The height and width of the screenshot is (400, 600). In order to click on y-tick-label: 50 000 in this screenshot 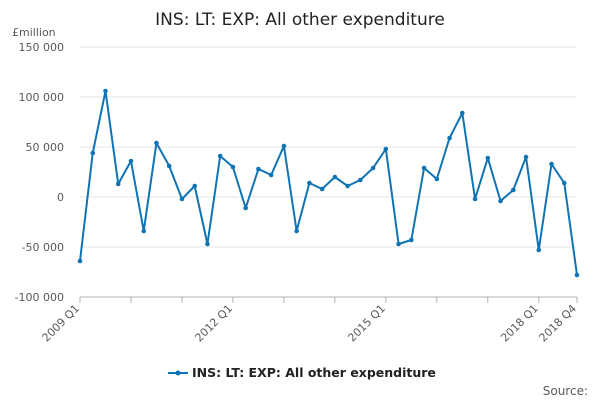, I will do `click(45, 147)`.